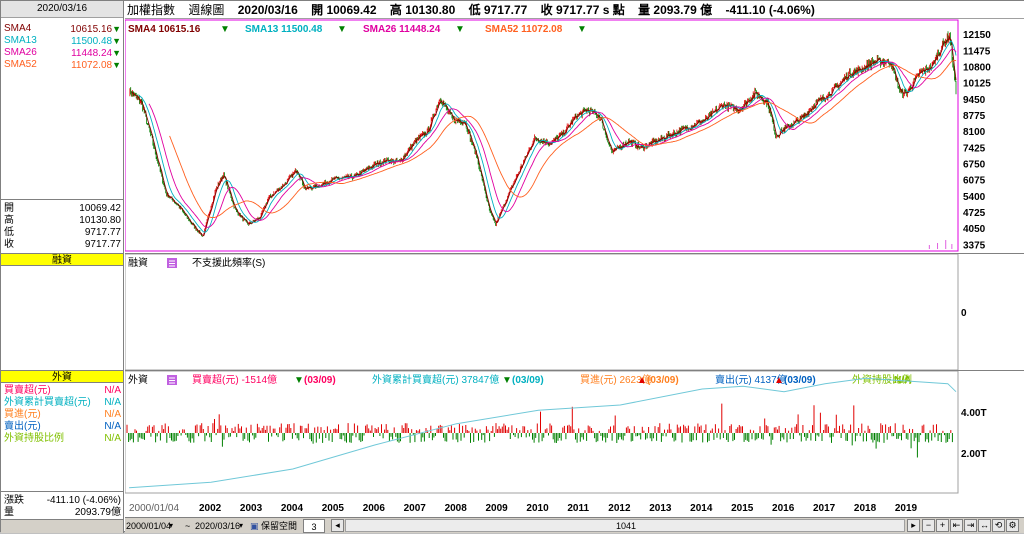 This screenshot has height=534, width=1024. What do you see at coordinates (251, 508) in the screenshot?
I see `x-tick-label: 2003` at bounding box center [251, 508].